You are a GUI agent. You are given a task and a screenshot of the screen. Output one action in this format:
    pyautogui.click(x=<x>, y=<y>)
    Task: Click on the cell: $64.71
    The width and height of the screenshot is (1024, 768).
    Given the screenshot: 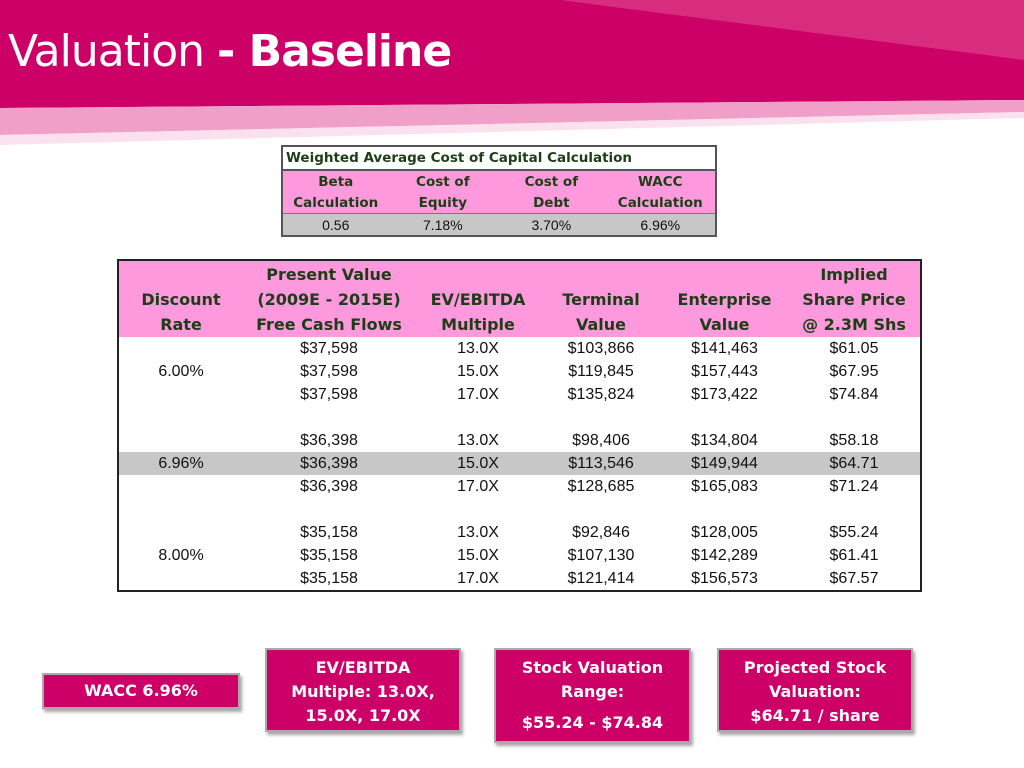 What is the action you would take?
    pyautogui.click(x=854, y=463)
    